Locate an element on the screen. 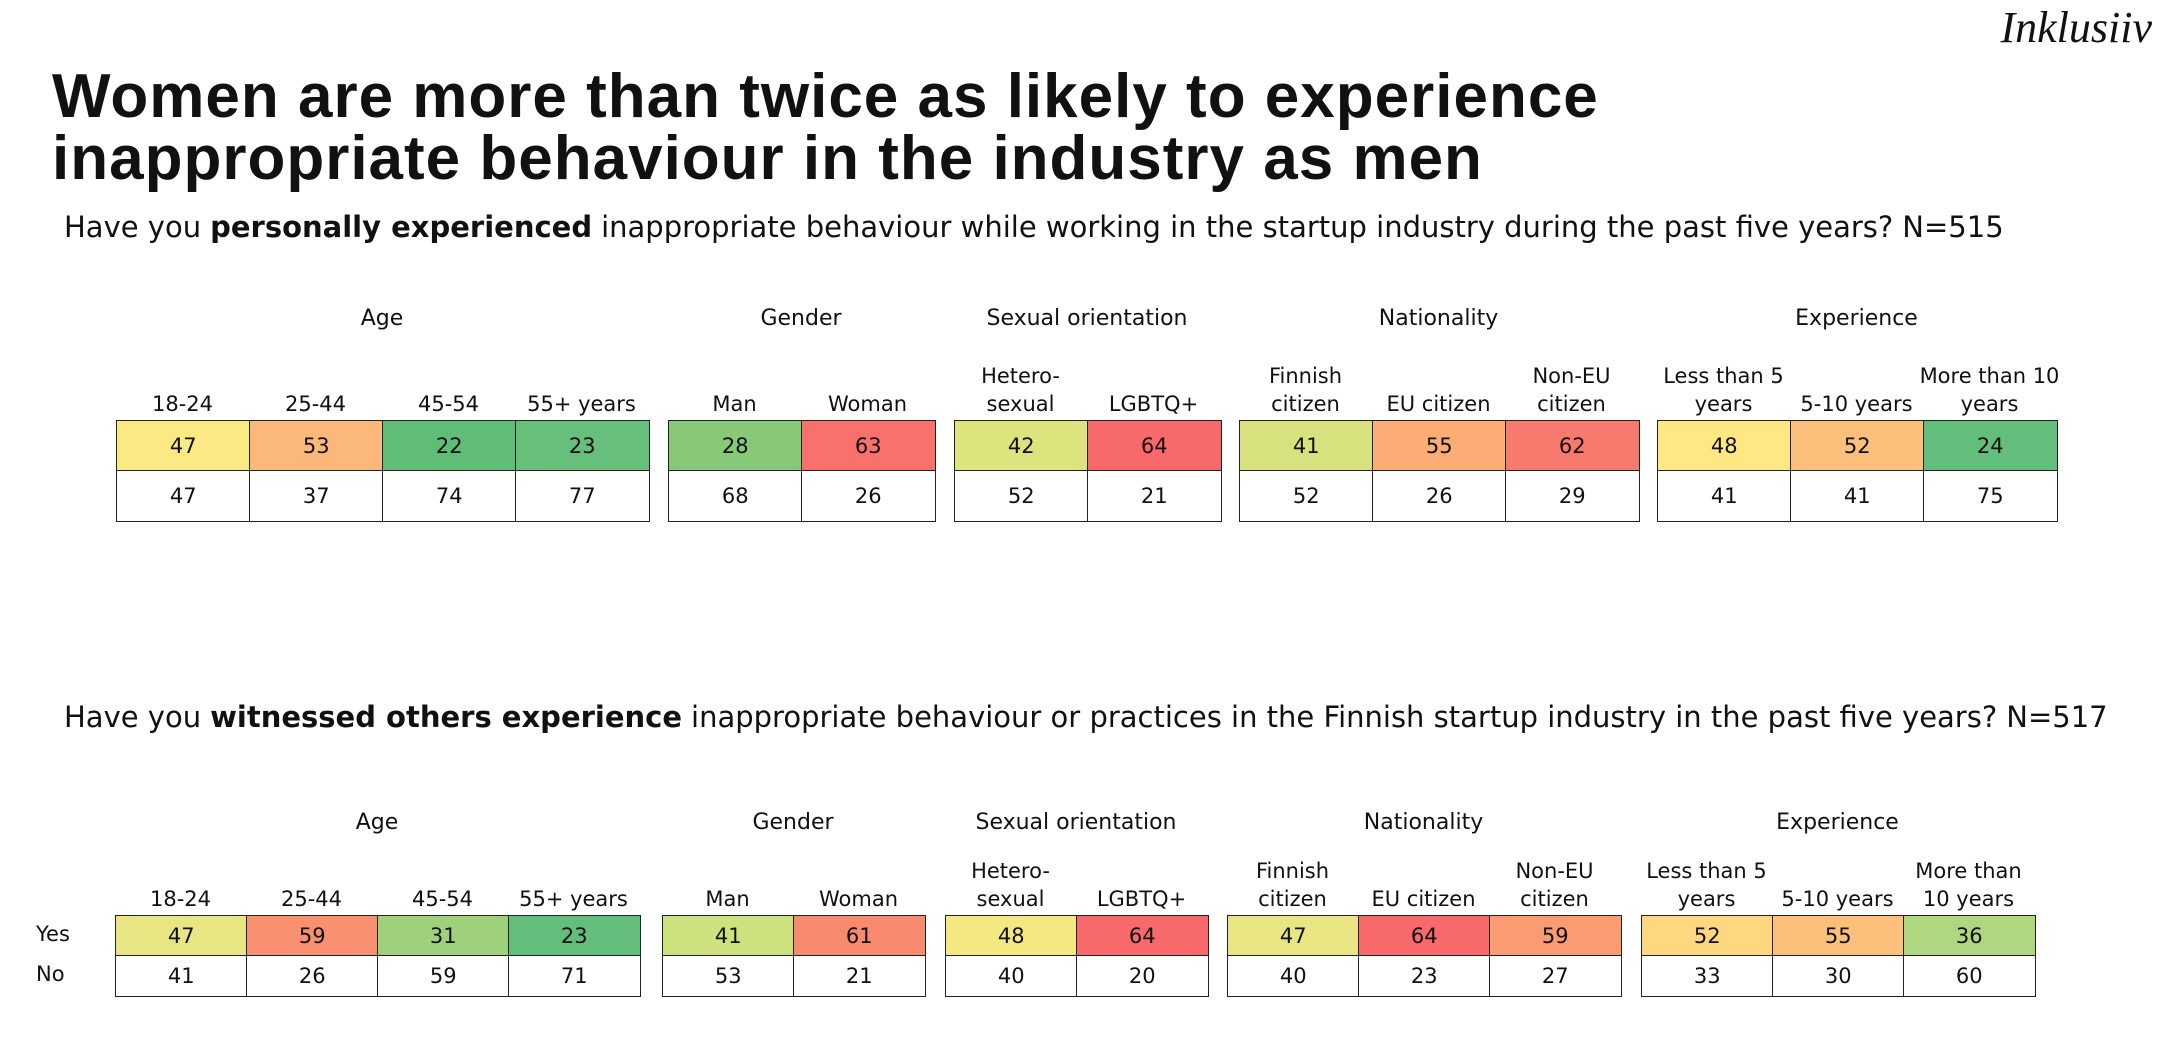 The width and height of the screenshot is (2164, 1046). yes-cell: 42 is located at coordinates (1021, 446).